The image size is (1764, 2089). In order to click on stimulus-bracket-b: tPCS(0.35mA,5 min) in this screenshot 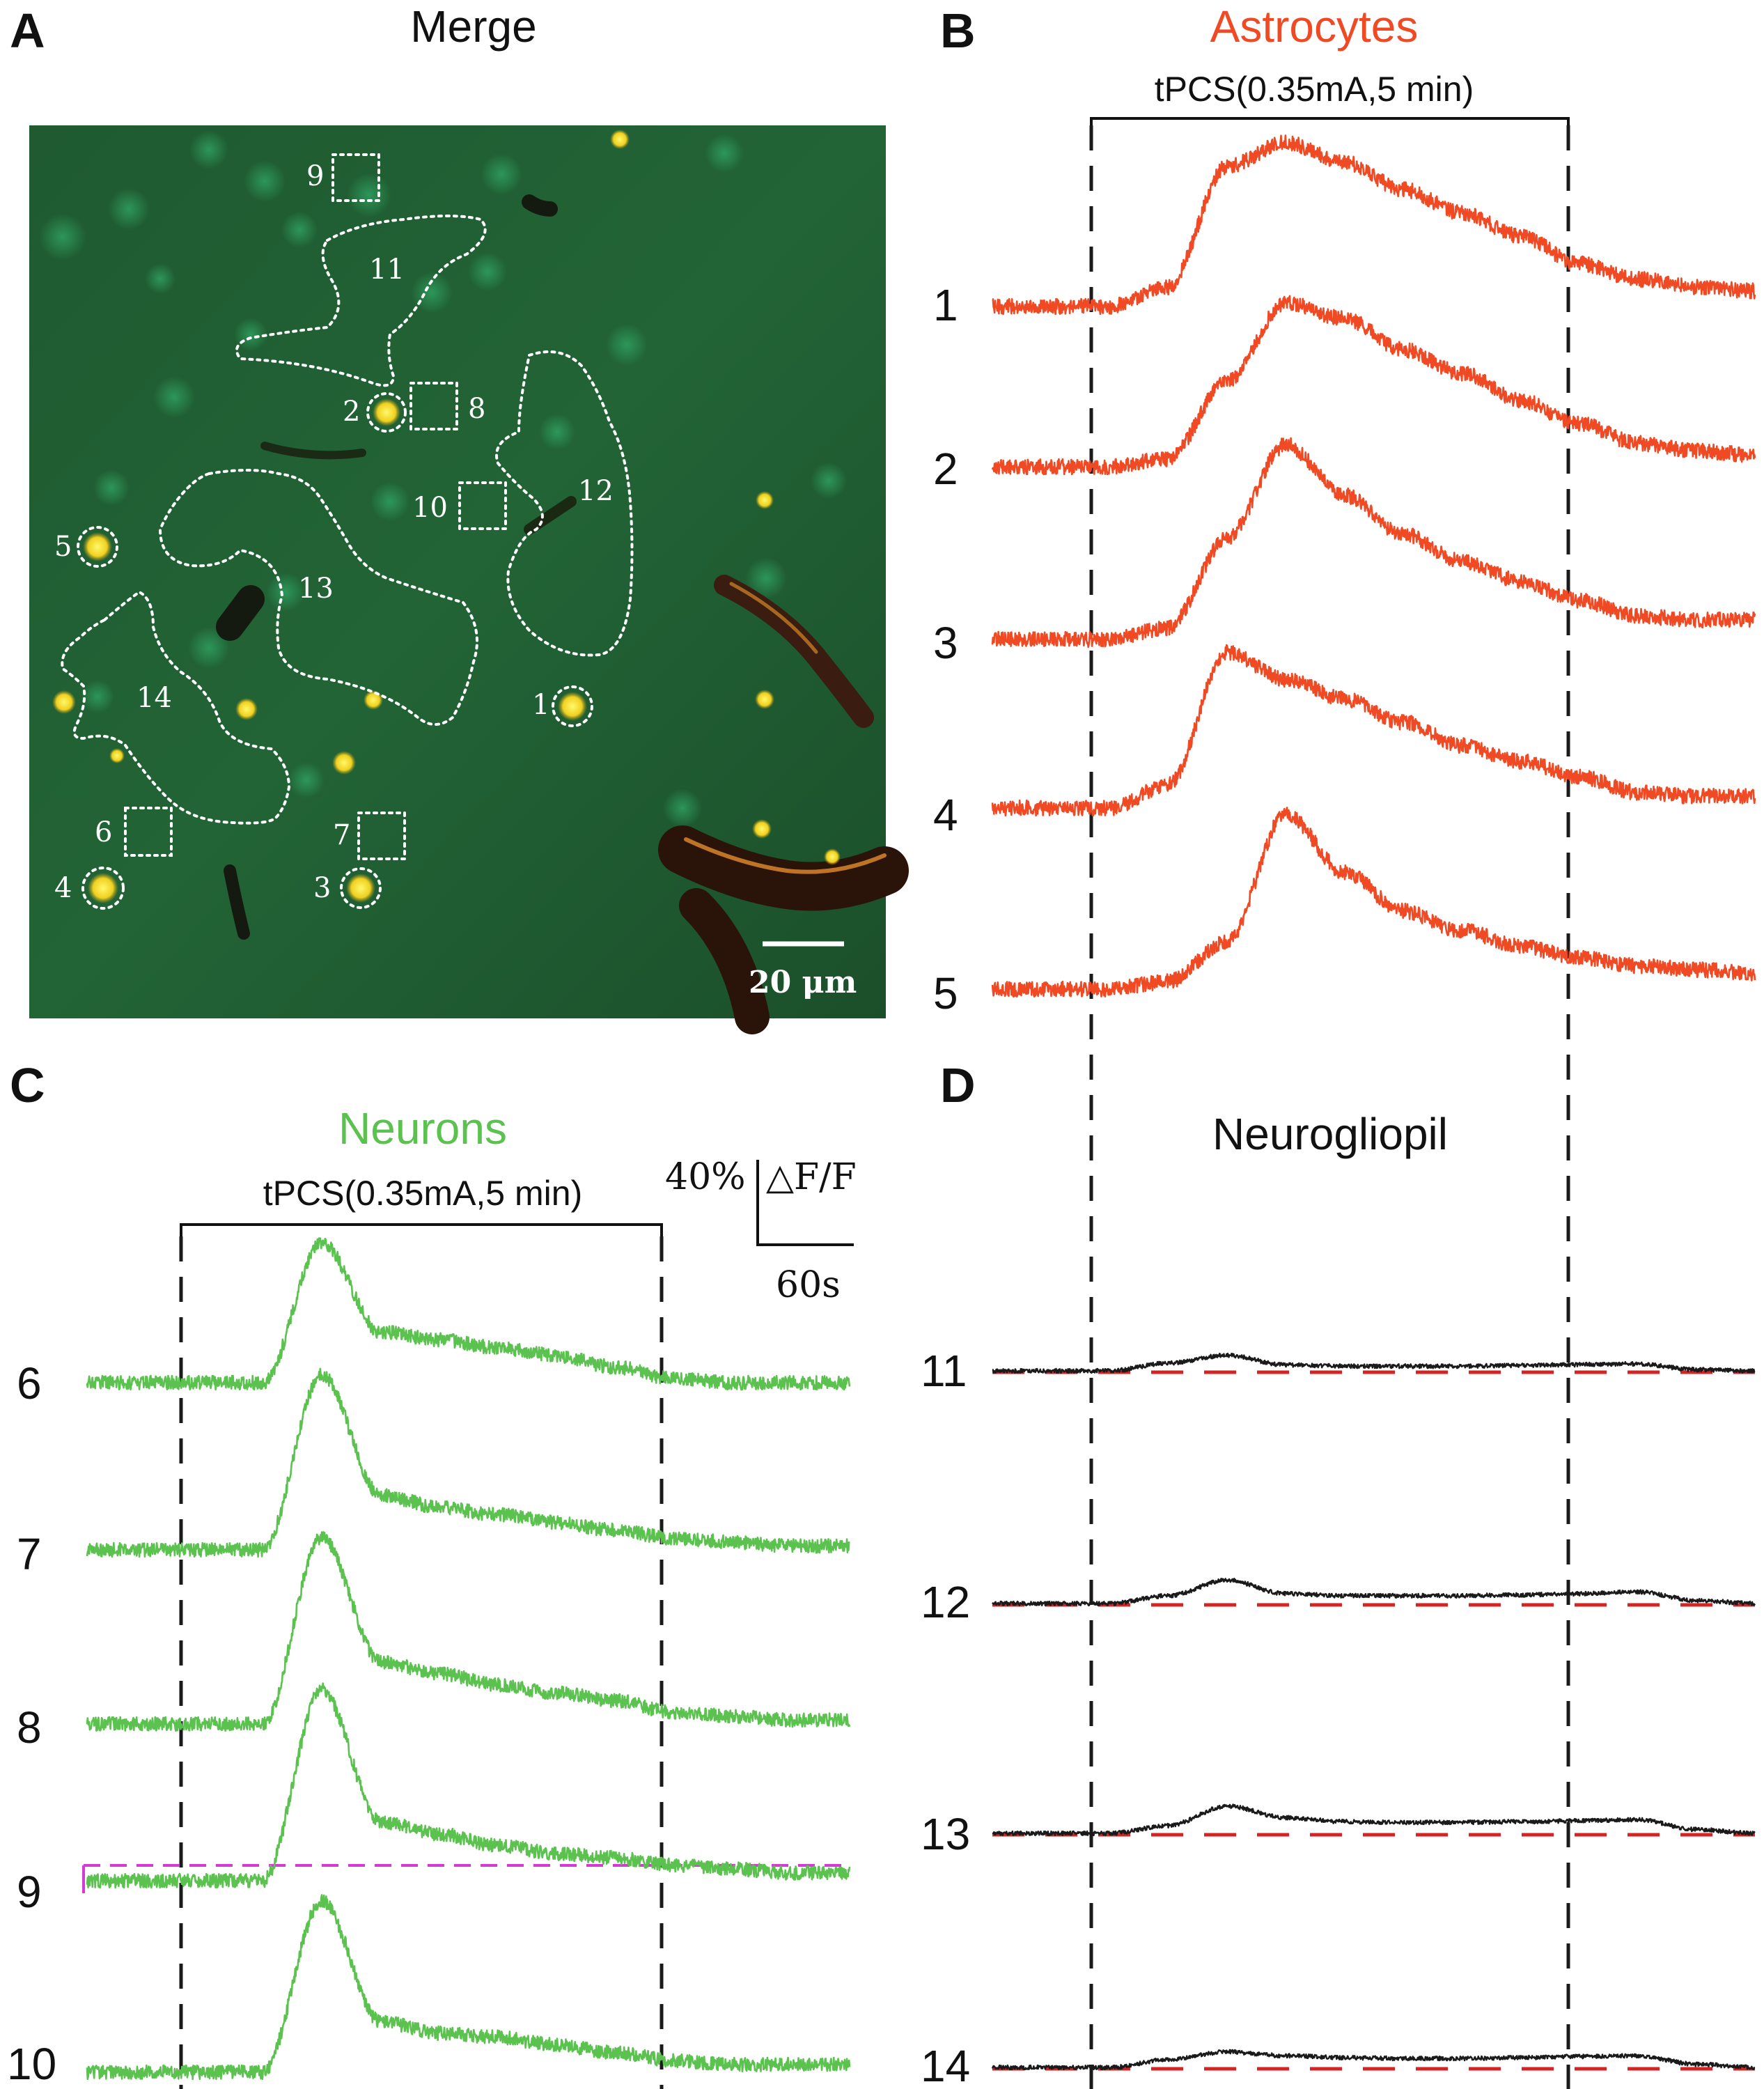, I will do `click(1330, 99)`.